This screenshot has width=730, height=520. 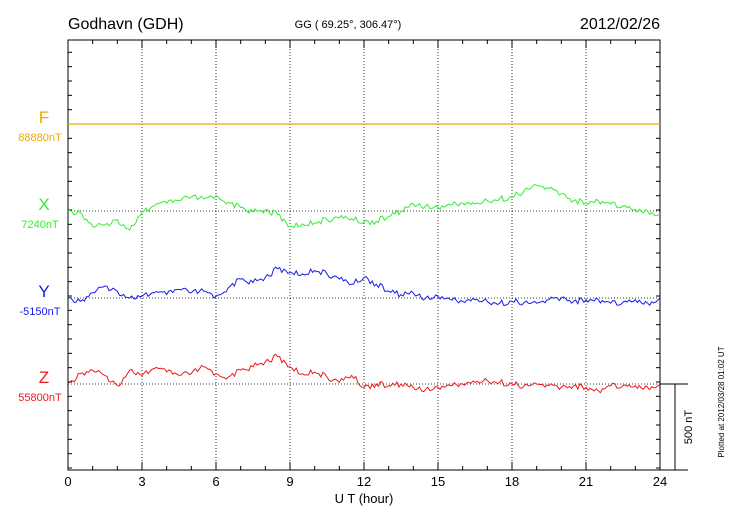 I want to click on series-letter-y: Y, so click(x=43, y=291).